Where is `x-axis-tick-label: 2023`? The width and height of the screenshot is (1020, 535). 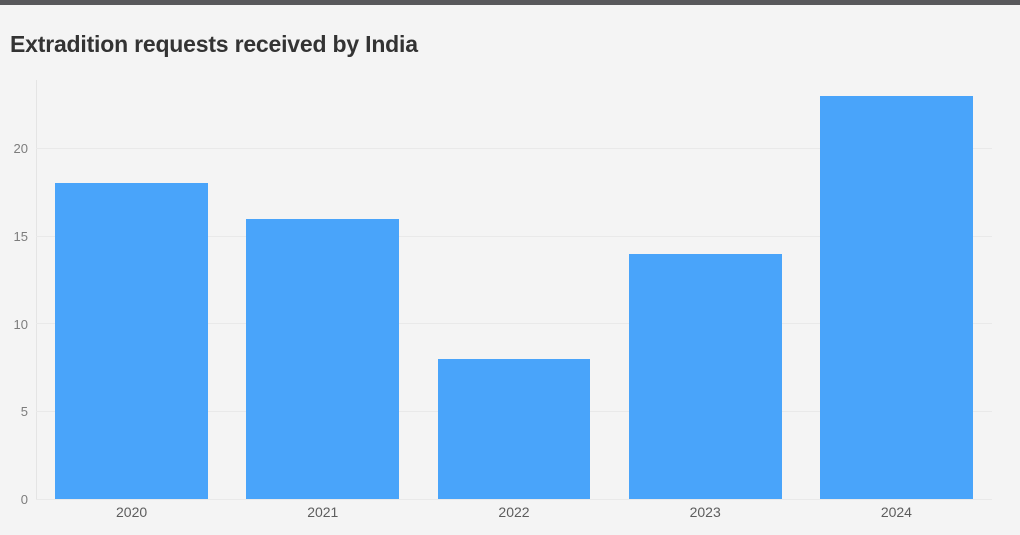 x-axis-tick-label: 2023 is located at coordinates (705, 512).